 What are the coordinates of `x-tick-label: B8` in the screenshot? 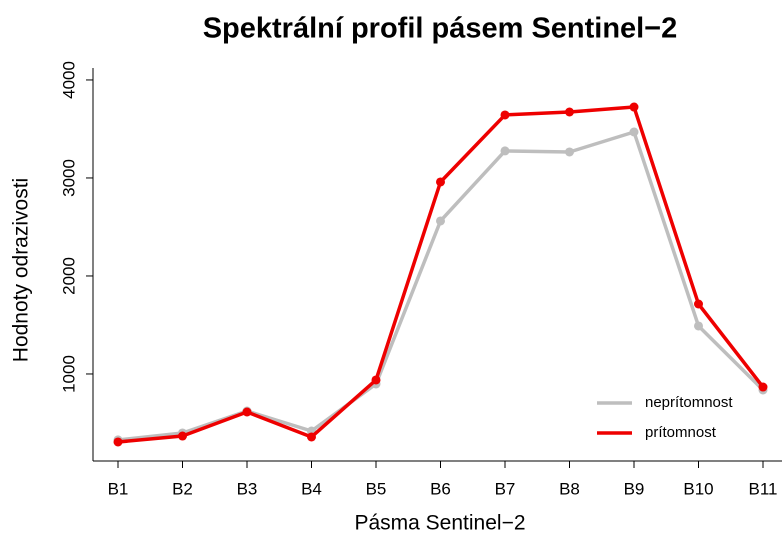 It's located at (569, 488).